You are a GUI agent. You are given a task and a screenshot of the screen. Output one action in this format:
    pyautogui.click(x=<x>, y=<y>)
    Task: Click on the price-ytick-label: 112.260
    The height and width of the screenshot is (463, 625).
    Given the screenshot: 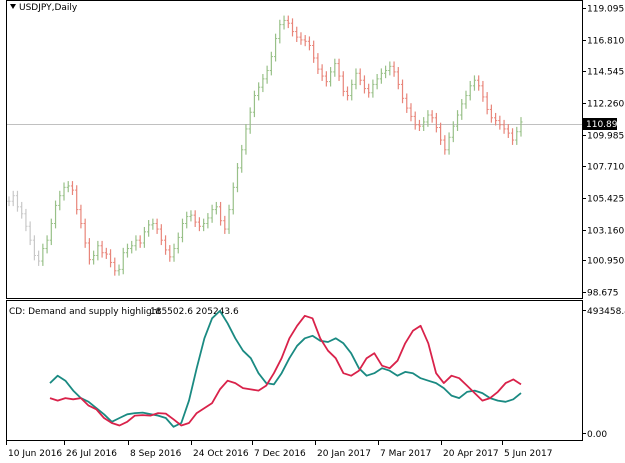 What is the action you would take?
    pyautogui.click(x=605, y=105)
    